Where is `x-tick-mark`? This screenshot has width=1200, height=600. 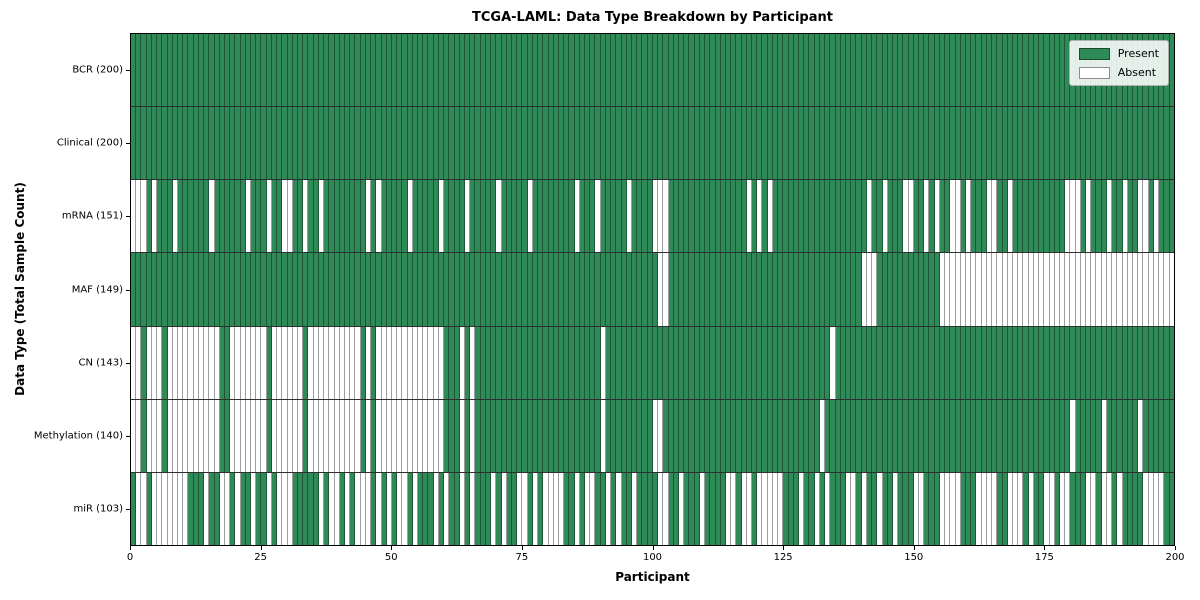 x-tick-mark is located at coordinates (914, 548).